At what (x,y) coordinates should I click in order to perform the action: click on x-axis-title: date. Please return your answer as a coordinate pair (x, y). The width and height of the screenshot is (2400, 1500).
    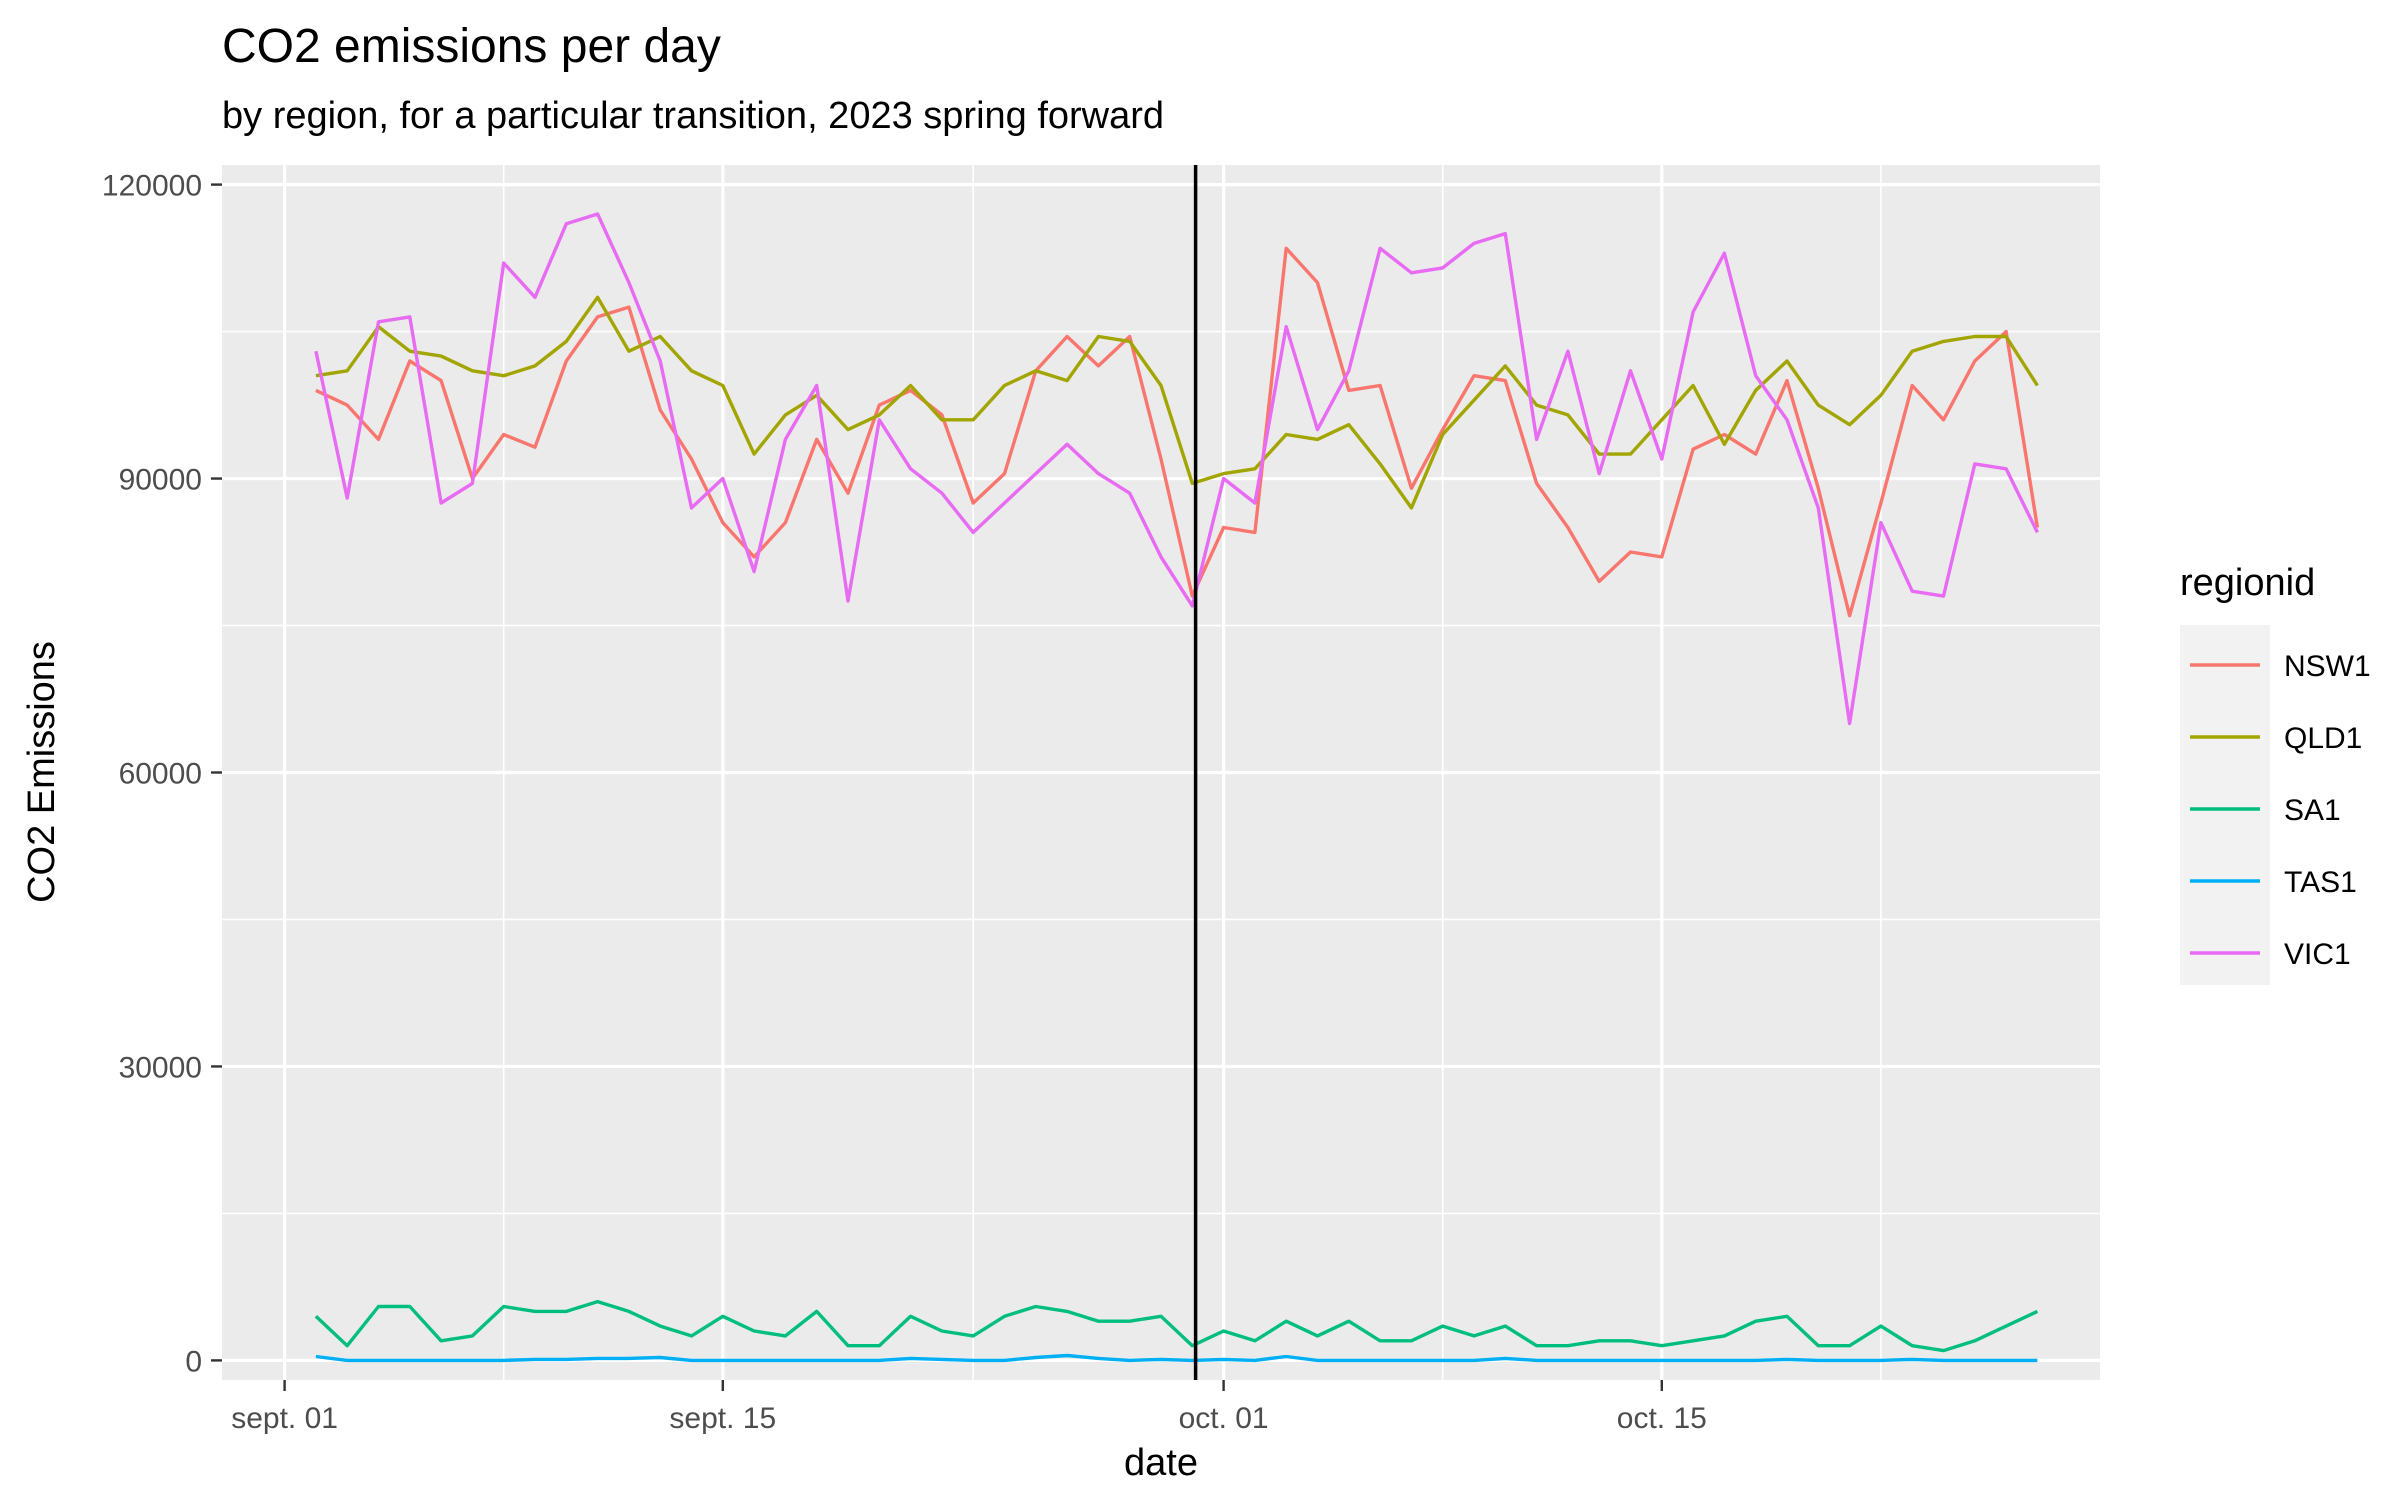
    Looking at the image, I should click on (1161, 1463).